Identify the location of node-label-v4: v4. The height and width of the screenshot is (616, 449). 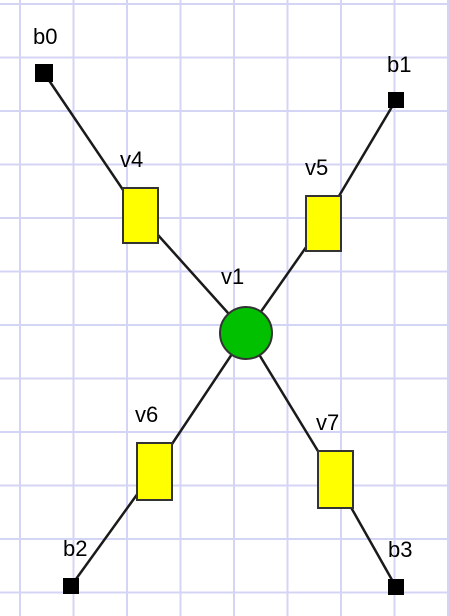
(131, 159).